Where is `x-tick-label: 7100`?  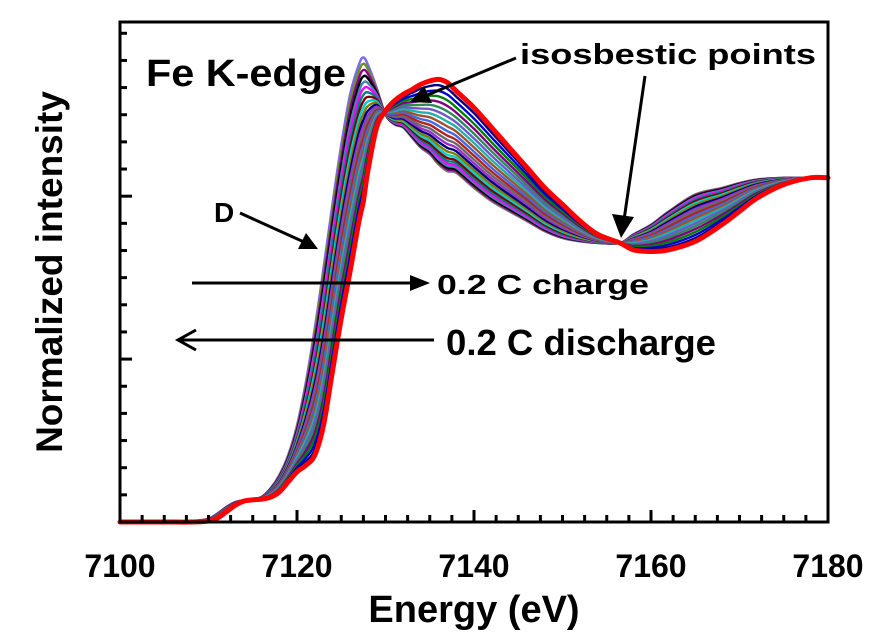
x-tick-label: 7100 is located at coordinates (119, 566).